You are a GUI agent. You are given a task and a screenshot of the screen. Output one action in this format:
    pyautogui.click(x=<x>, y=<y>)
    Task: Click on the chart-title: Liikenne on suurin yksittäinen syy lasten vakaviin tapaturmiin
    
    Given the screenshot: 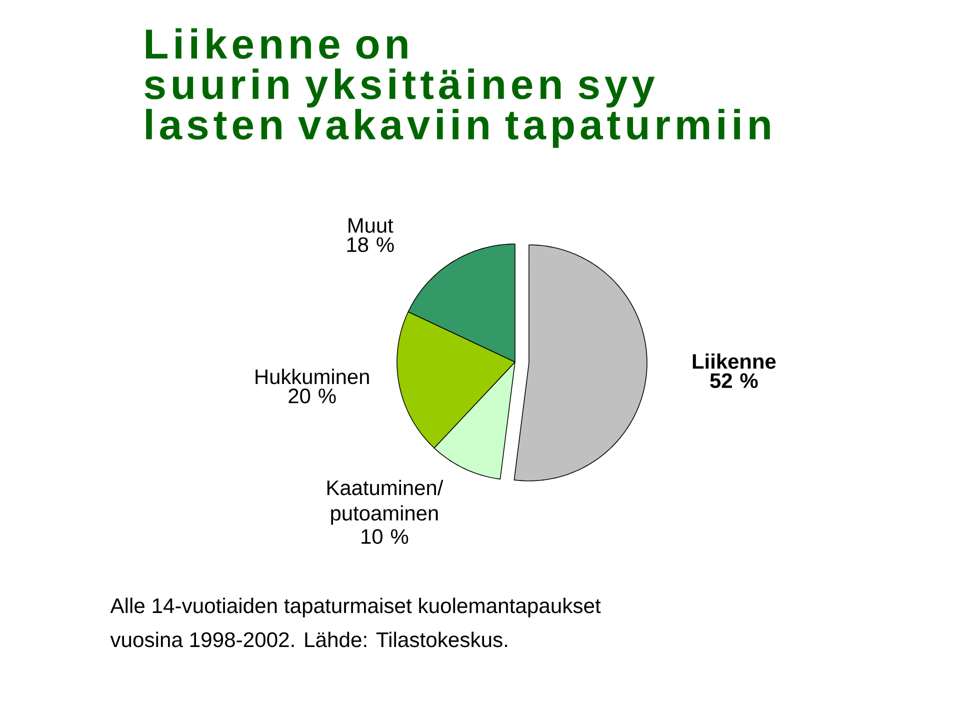 What is the action you would take?
    pyautogui.click(x=457, y=88)
    